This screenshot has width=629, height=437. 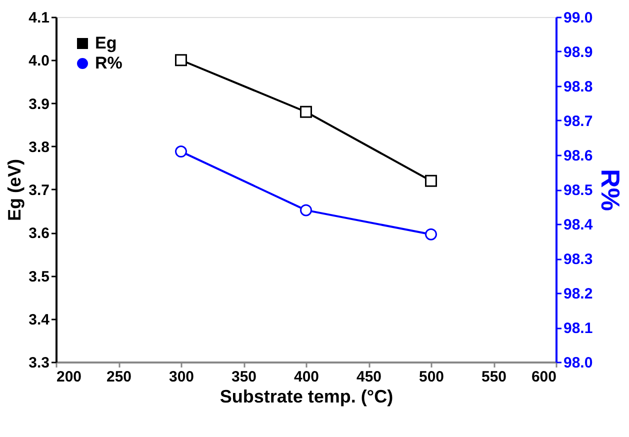 I want to click on x-tick-label: 350, so click(x=244, y=377).